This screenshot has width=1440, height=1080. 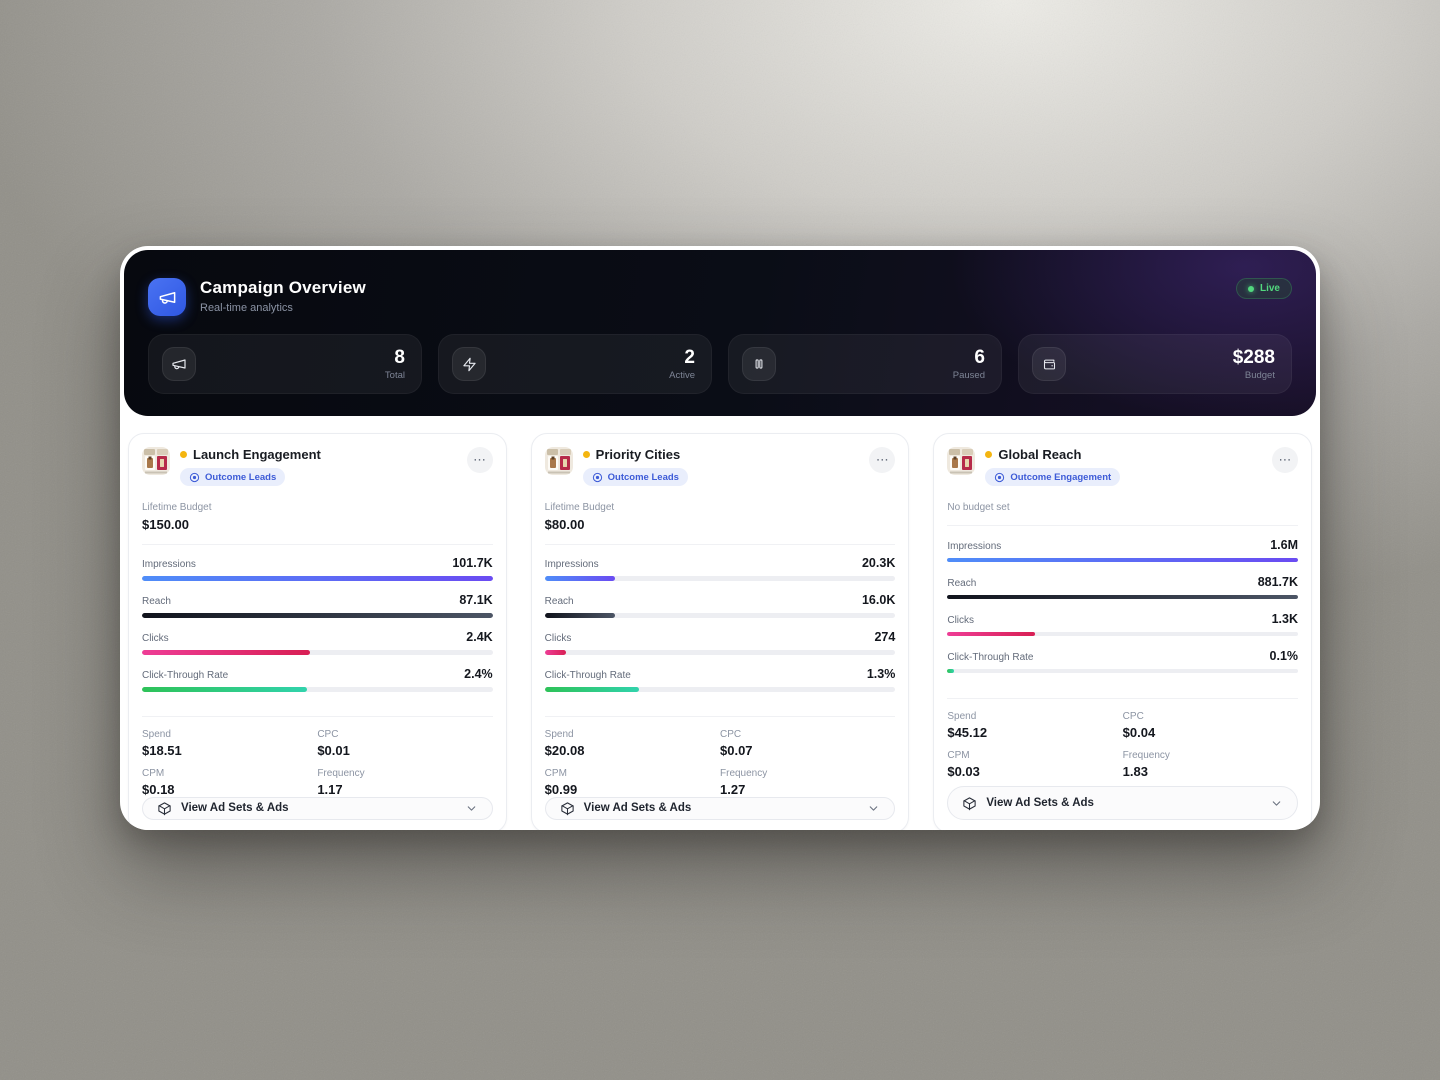 What do you see at coordinates (162, 743) in the screenshot?
I see `stat-spend: Spend $18.51` at bounding box center [162, 743].